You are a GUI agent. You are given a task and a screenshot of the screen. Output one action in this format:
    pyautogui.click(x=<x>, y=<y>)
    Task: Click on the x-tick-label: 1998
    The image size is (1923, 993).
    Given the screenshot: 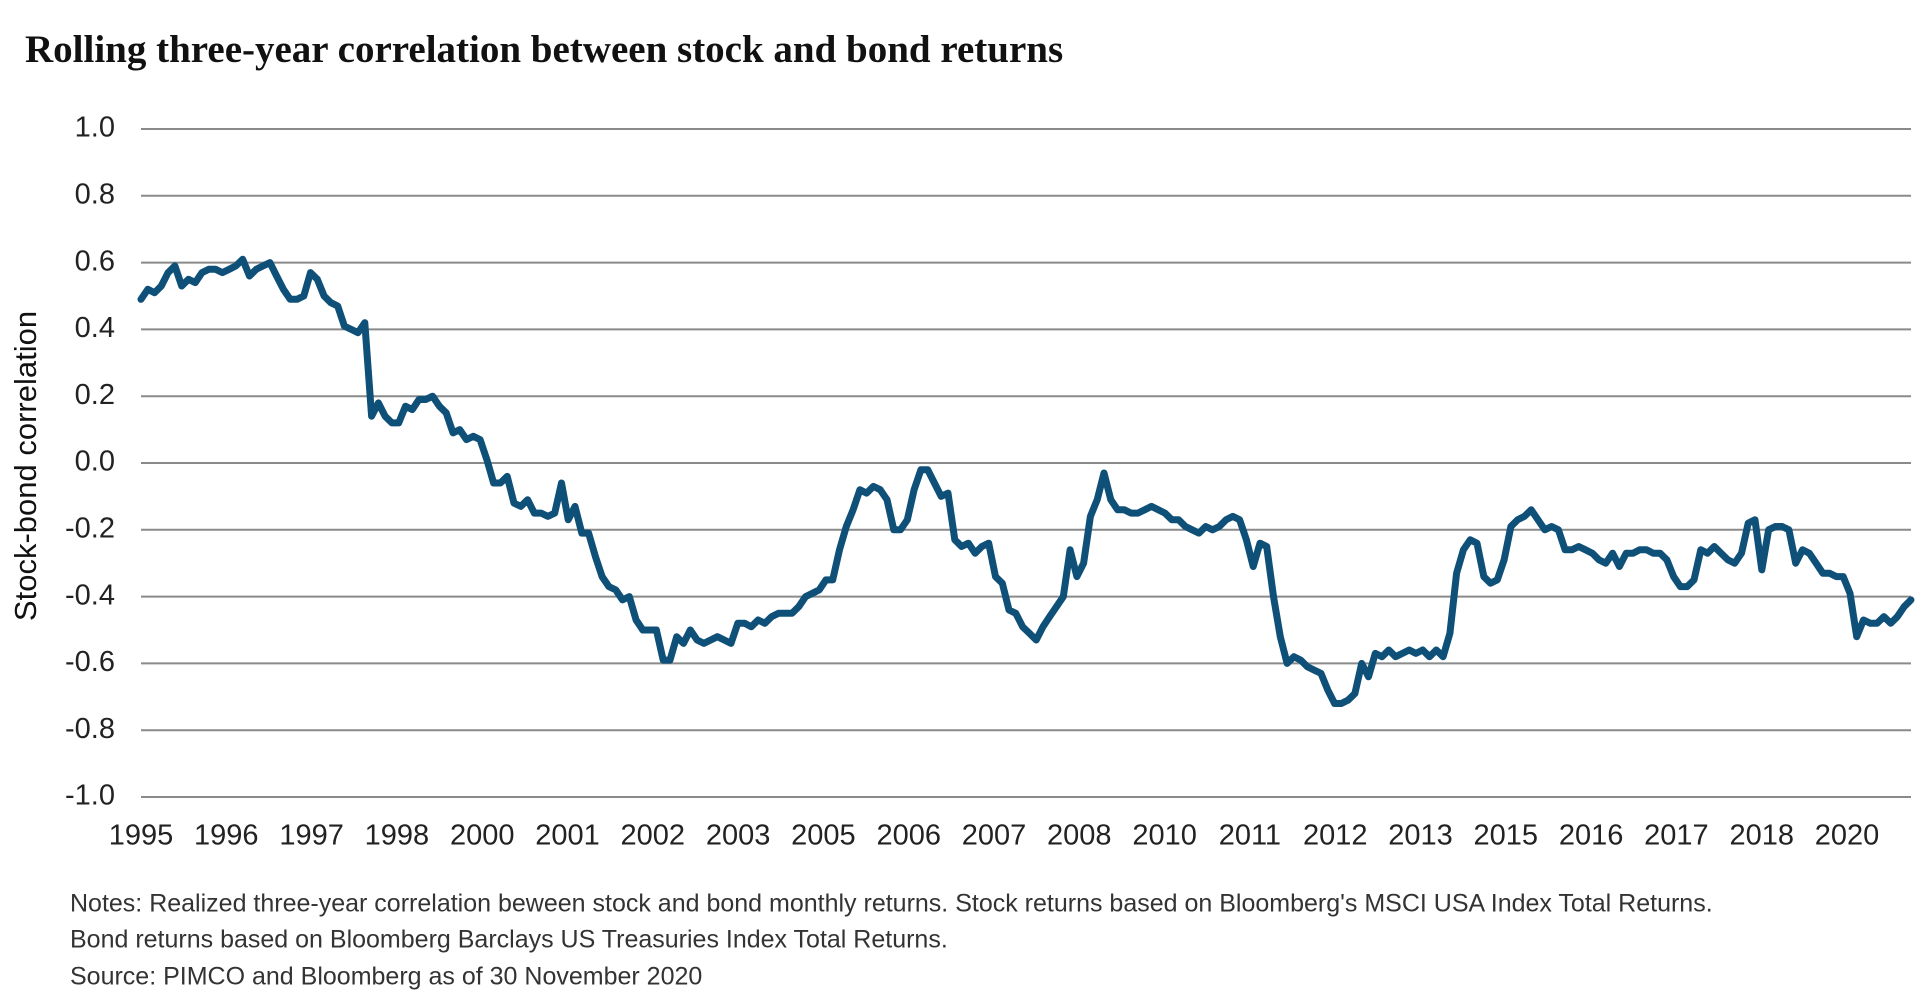 What is the action you would take?
    pyautogui.click(x=397, y=836)
    